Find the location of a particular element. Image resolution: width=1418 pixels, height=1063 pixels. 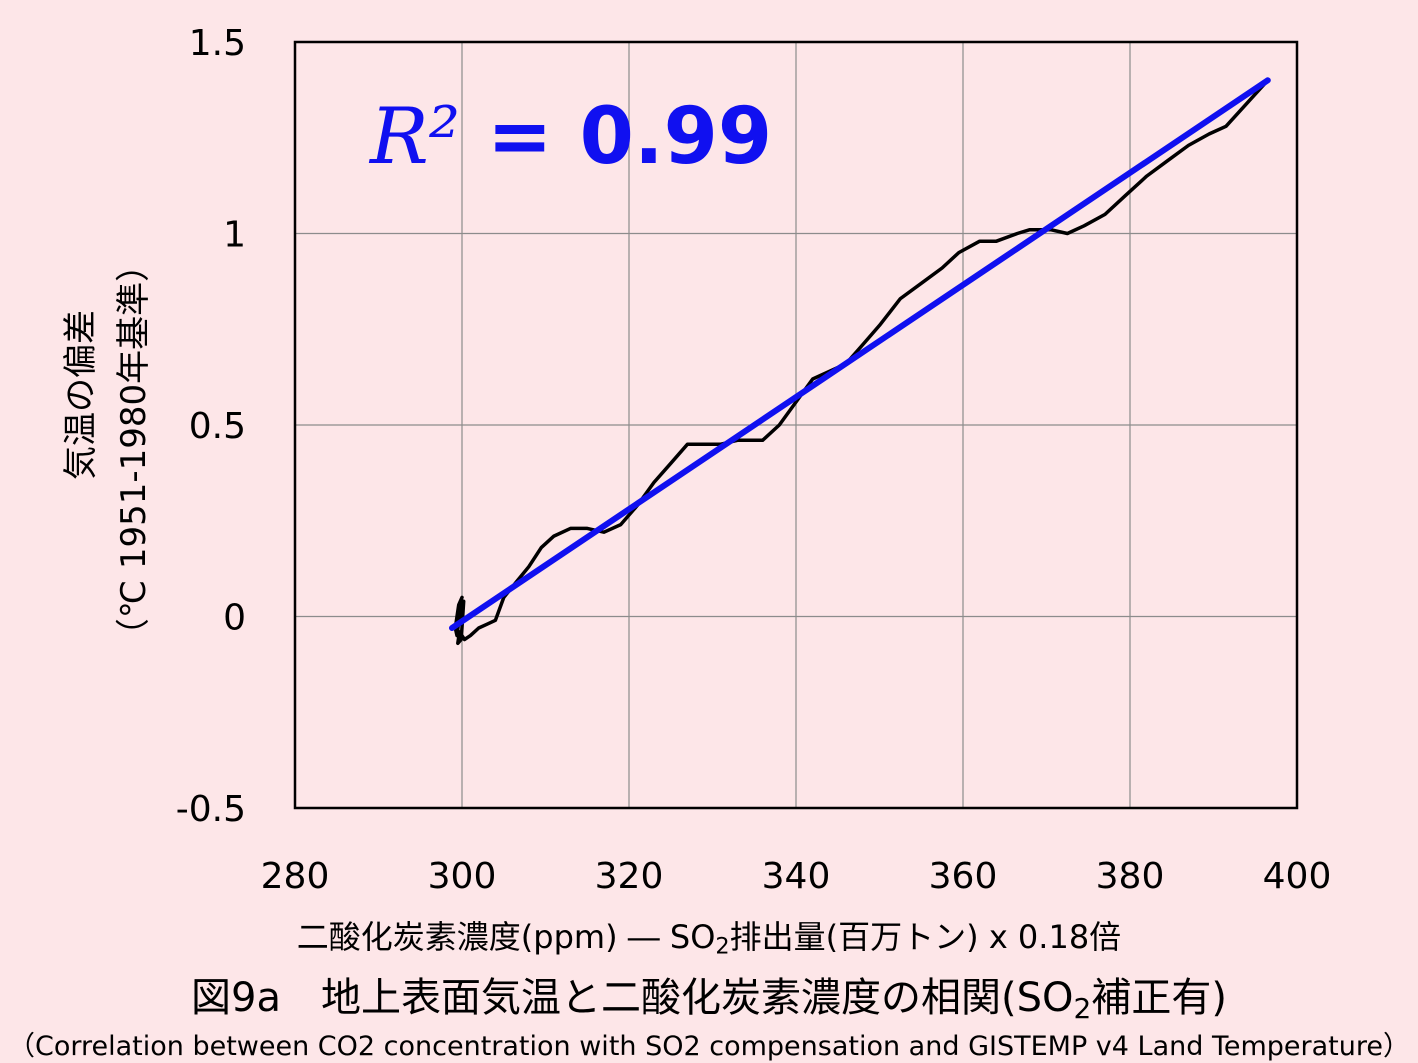

y-tick-label: 1 is located at coordinates (234, 235).